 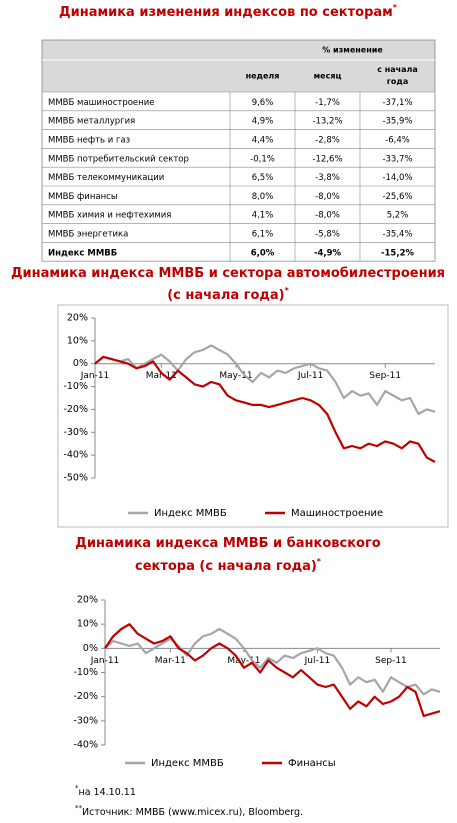 What do you see at coordinates (352, 50) in the screenshot?
I see `table-group-header: % изменение` at bounding box center [352, 50].